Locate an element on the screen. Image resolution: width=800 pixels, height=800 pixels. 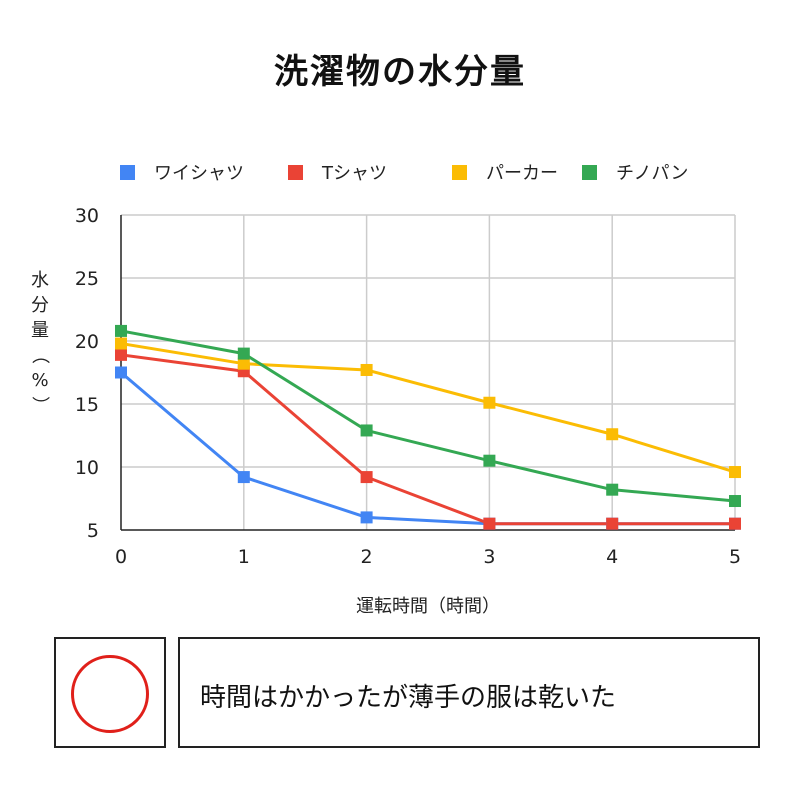
evaluation-mark-box is located at coordinates (110, 692).